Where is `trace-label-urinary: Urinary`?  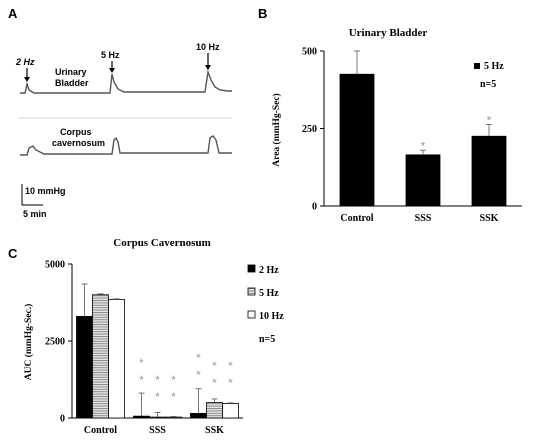
trace-label-urinary: Urinary is located at coordinates (71, 72).